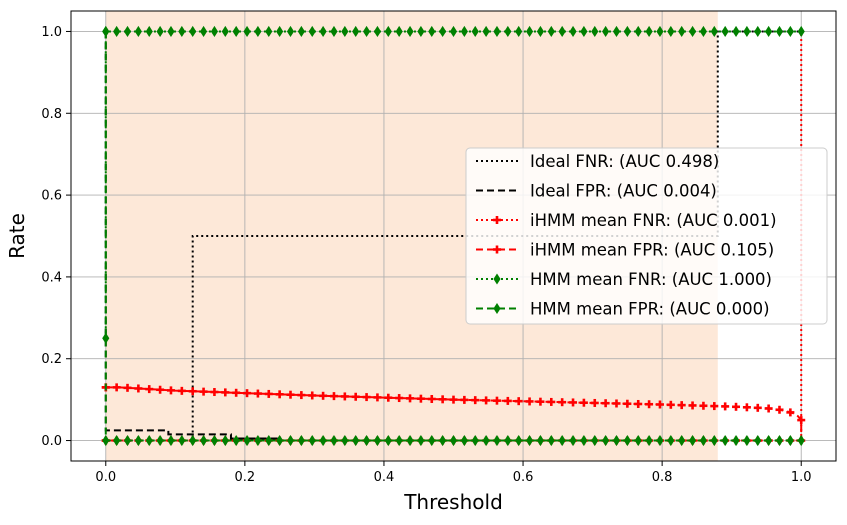 Image resolution: width=847 pixels, height=525 pixels. What do you see at coordinates (384, 477) in the screenshot?
I see `x-tick-label: 0.4` at bounding box center [384, 477].